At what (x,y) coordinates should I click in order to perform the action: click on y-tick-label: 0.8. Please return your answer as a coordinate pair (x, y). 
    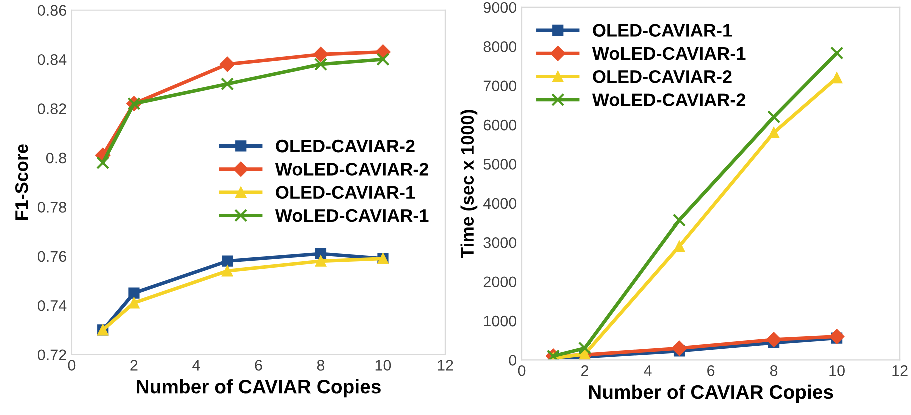
    Looking at the image, I should click on (56, 158).